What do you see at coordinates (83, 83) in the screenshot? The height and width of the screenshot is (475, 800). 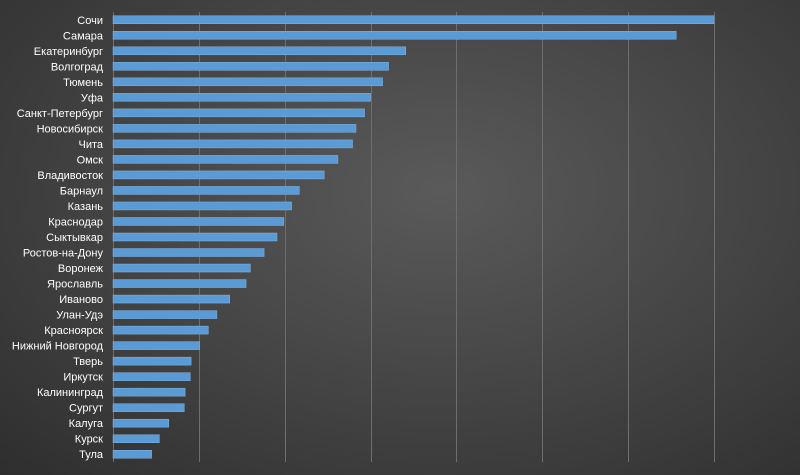 I see `category-label-4: Тюмень` at bounding box center [83, 83].